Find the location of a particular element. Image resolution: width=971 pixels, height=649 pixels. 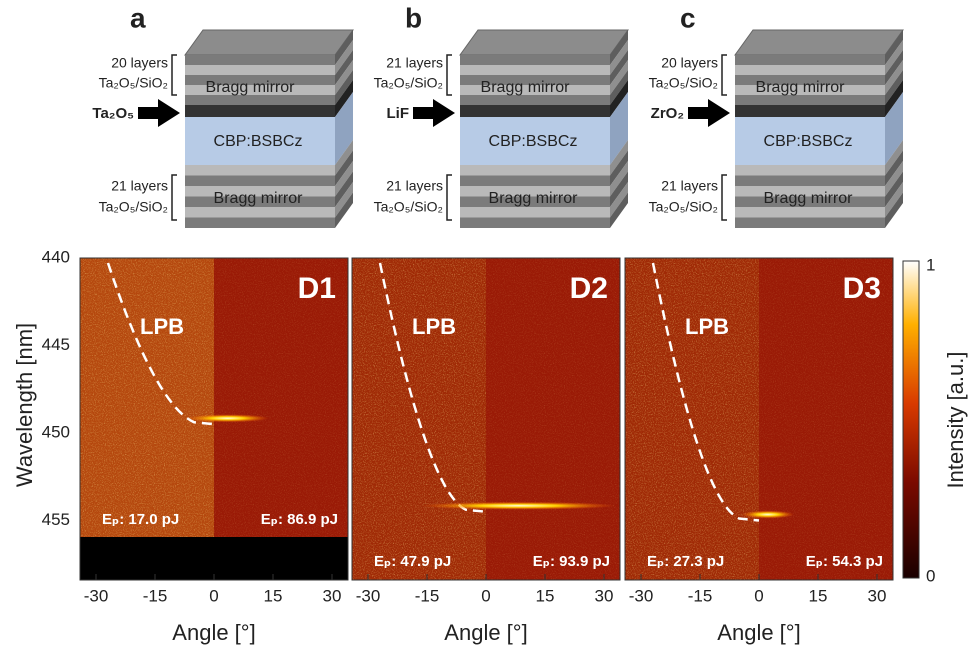

left-energy: Eₚ: 47.9 pJ is located at coordinates (412, 561).